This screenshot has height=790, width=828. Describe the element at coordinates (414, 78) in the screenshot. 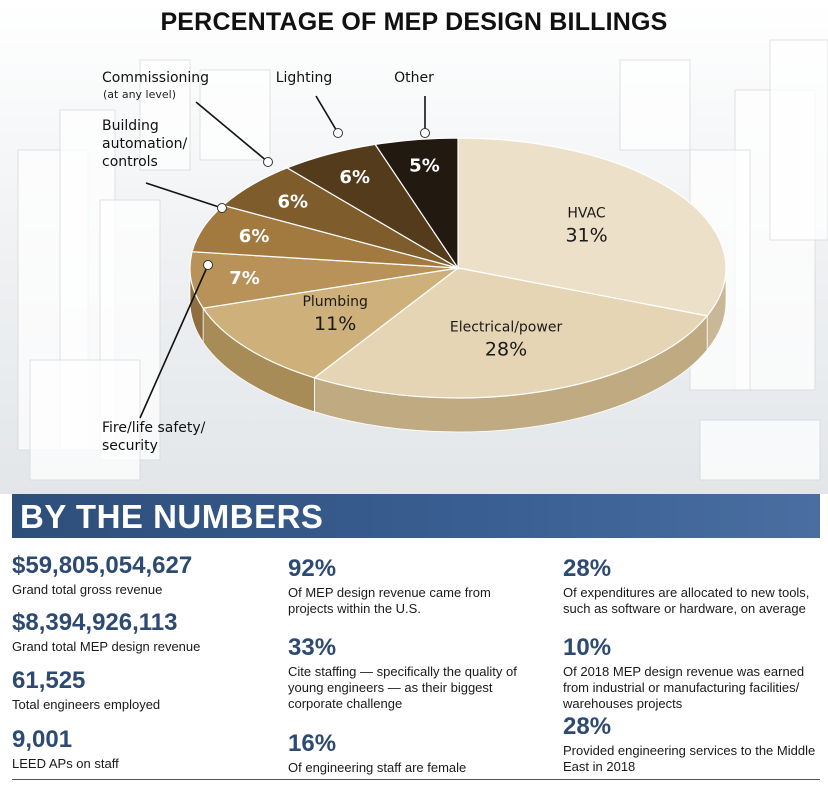

I see `slice-external-label: Other` at that location.